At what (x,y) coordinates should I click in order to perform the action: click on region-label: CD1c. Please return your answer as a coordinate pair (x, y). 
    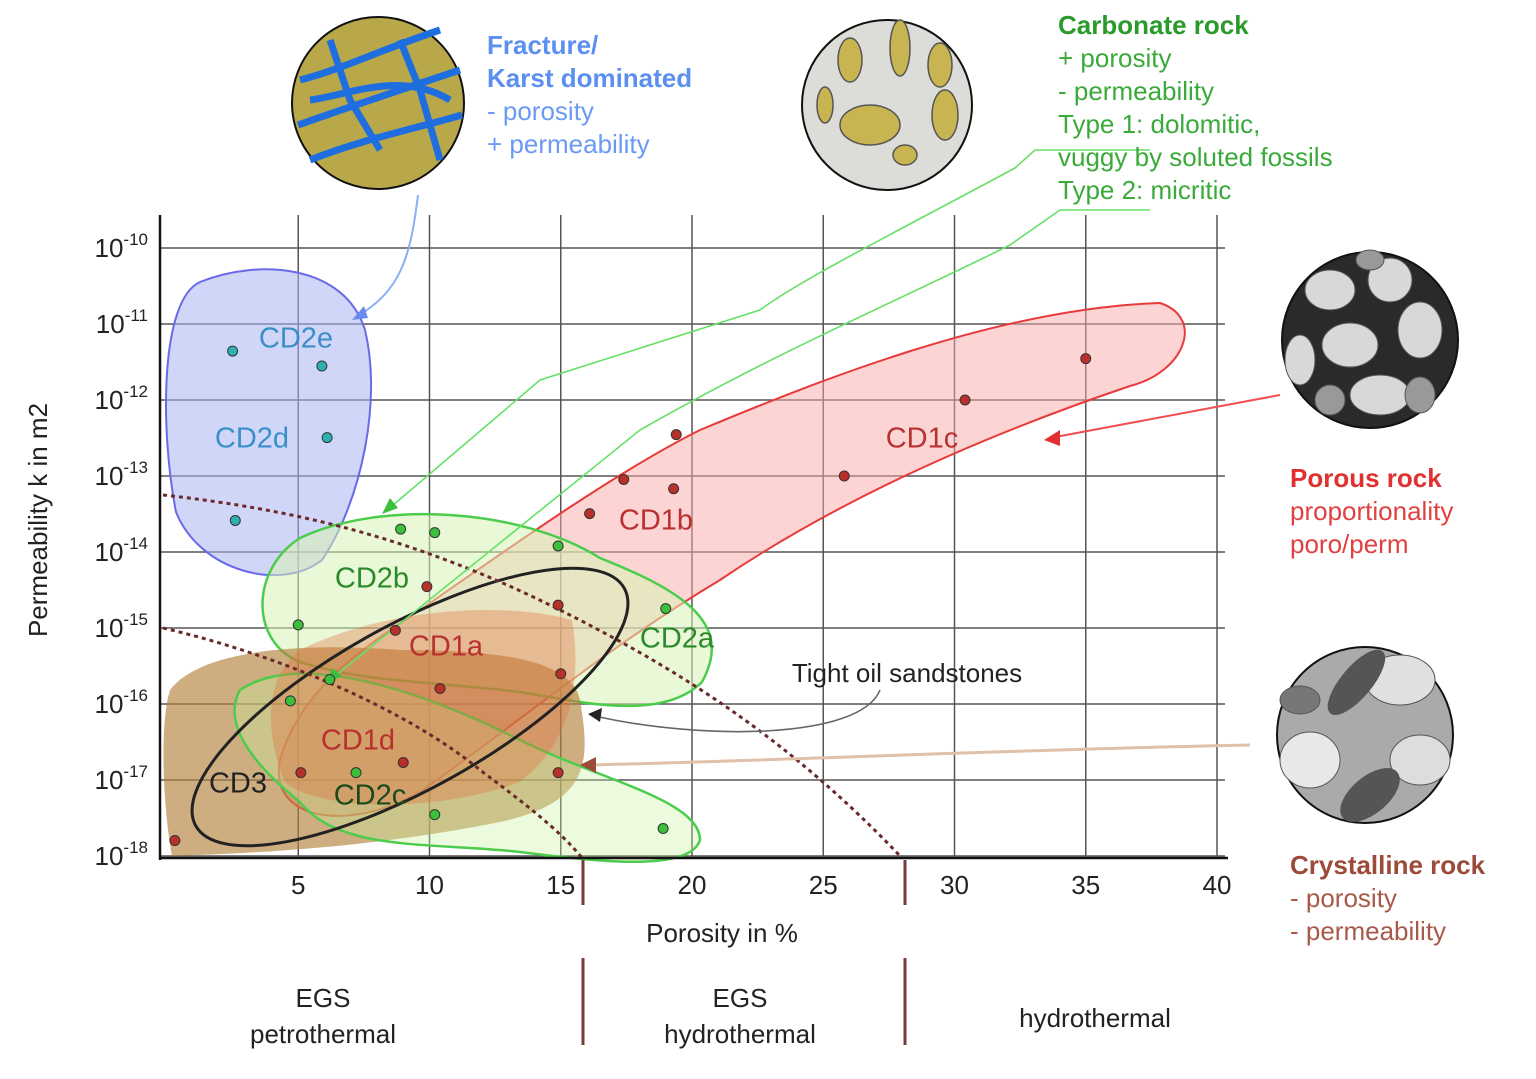
    Looking at the image, I should click on (922, 439).